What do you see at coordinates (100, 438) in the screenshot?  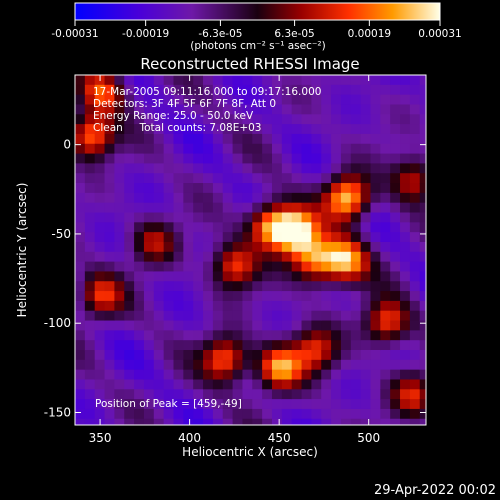 I see `x-tick-label: 350` at bounding box center [100, 438].